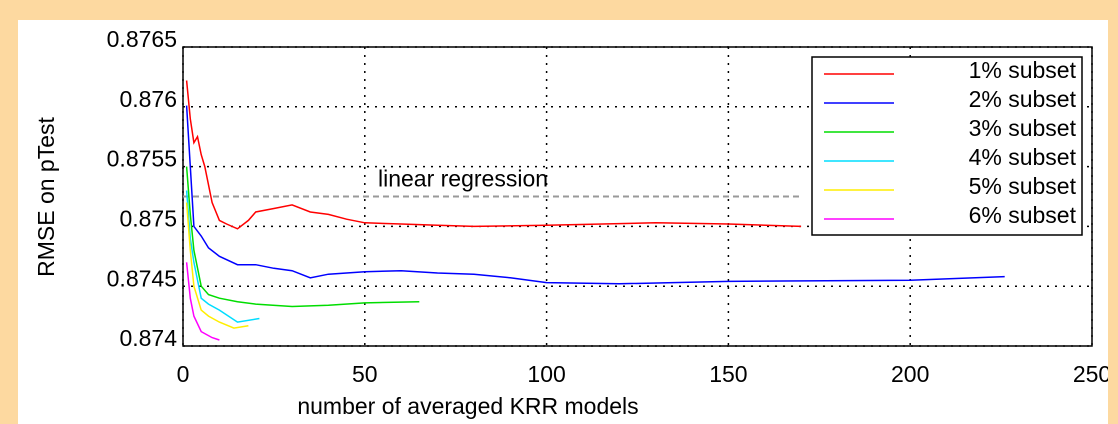 Image resolution: width=1118 pixels, height=424 pixels. Describe the element at coordinates (463, 179) in the screenshot. I see `reference-label: linear regression` at that location.